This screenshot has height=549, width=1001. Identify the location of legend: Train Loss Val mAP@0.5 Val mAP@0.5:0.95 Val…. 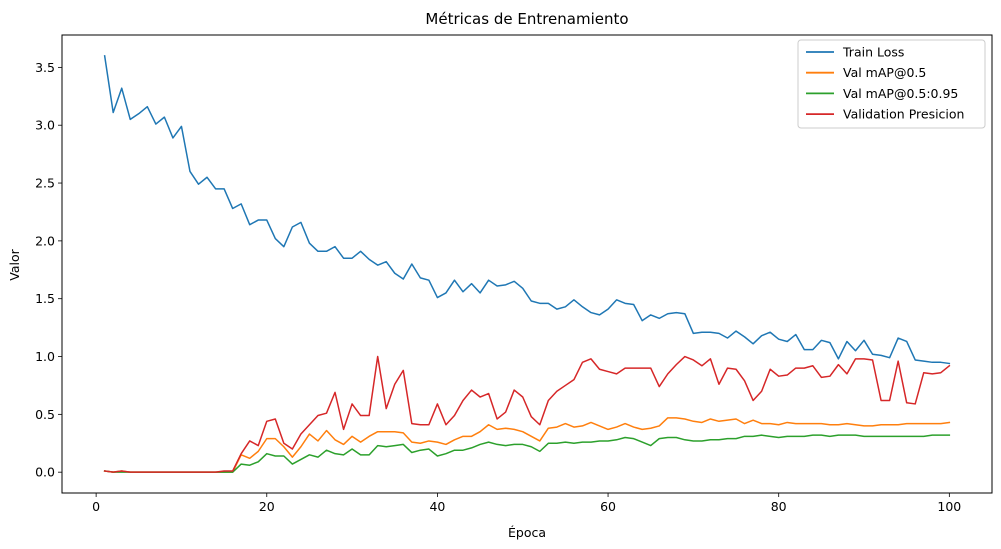
(891, 84).